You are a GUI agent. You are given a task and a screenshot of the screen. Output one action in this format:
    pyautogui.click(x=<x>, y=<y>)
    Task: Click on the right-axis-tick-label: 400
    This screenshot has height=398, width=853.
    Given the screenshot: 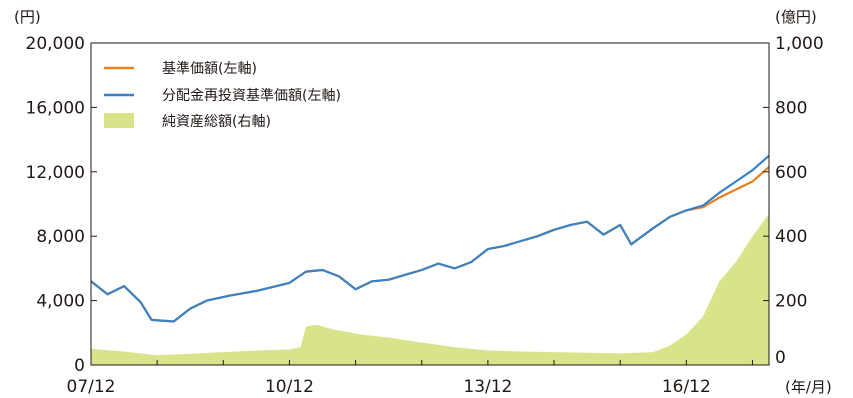 What is the action you would take?
    pyautogui.click(x=791, y=237)
    